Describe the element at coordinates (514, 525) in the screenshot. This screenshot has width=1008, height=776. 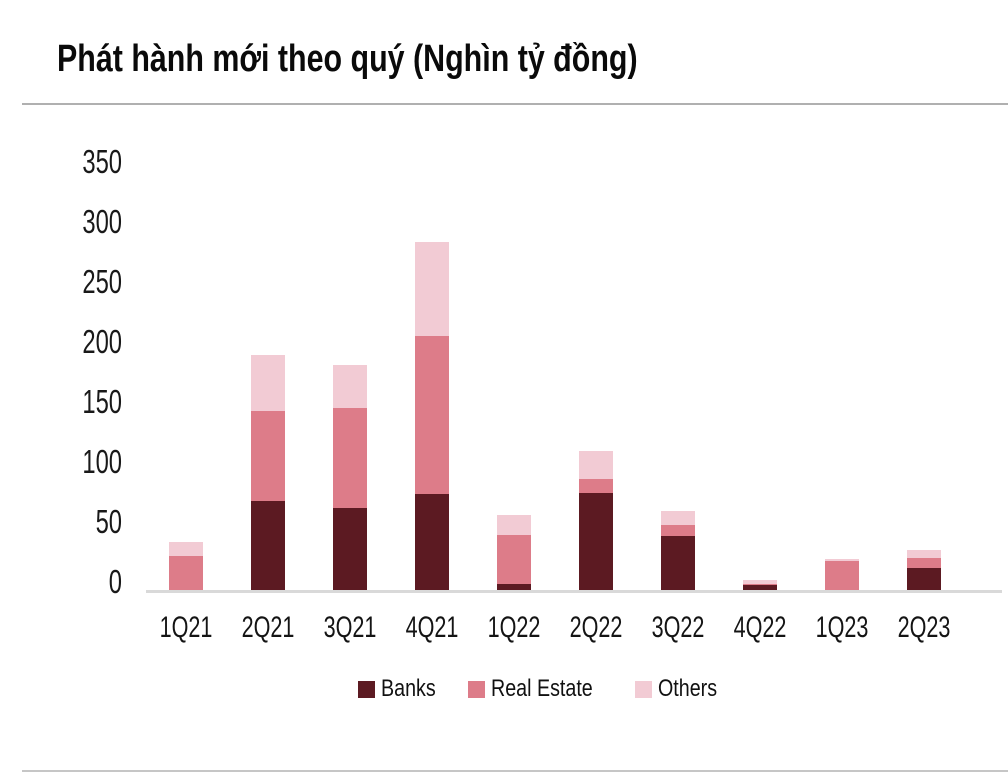
I see `bar-segment-others-1q22` at that location.